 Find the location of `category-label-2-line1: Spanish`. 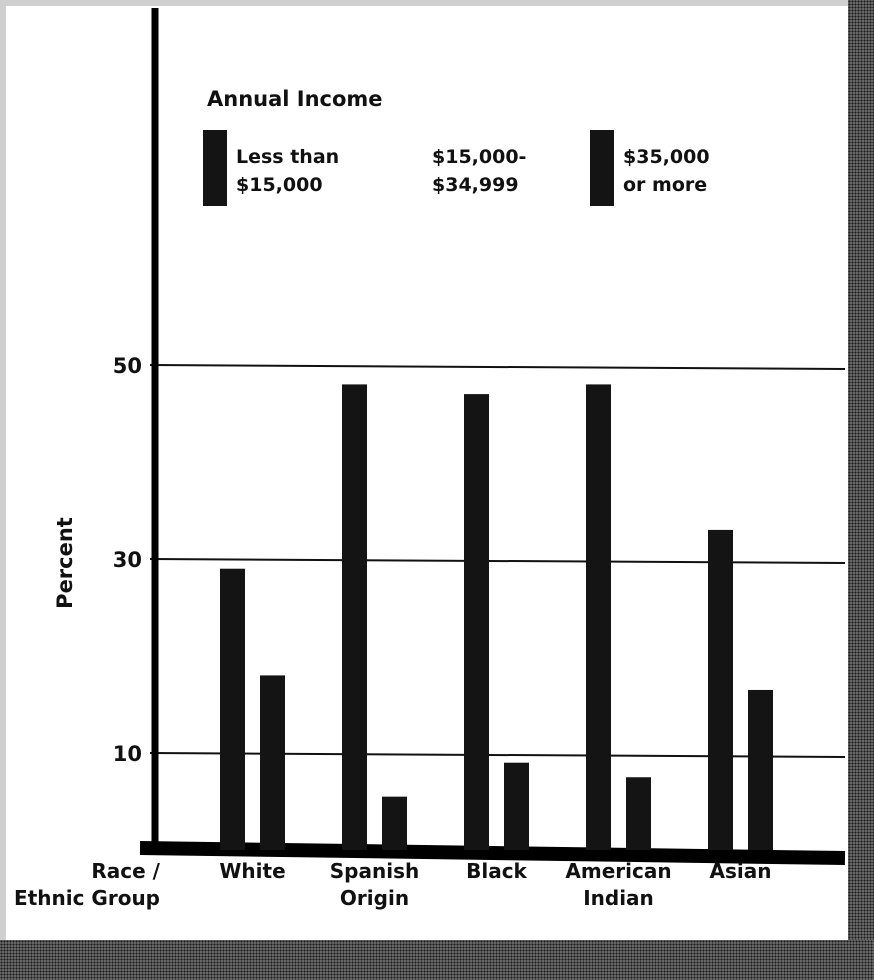

category-label-2-line1: Spanish is located at coordinates (374, 871).